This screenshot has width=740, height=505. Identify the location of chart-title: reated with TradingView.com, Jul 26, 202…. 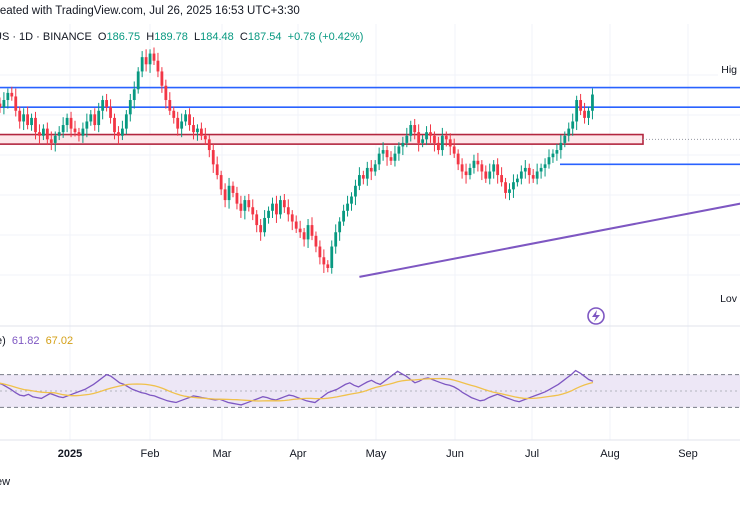
(150, 11).